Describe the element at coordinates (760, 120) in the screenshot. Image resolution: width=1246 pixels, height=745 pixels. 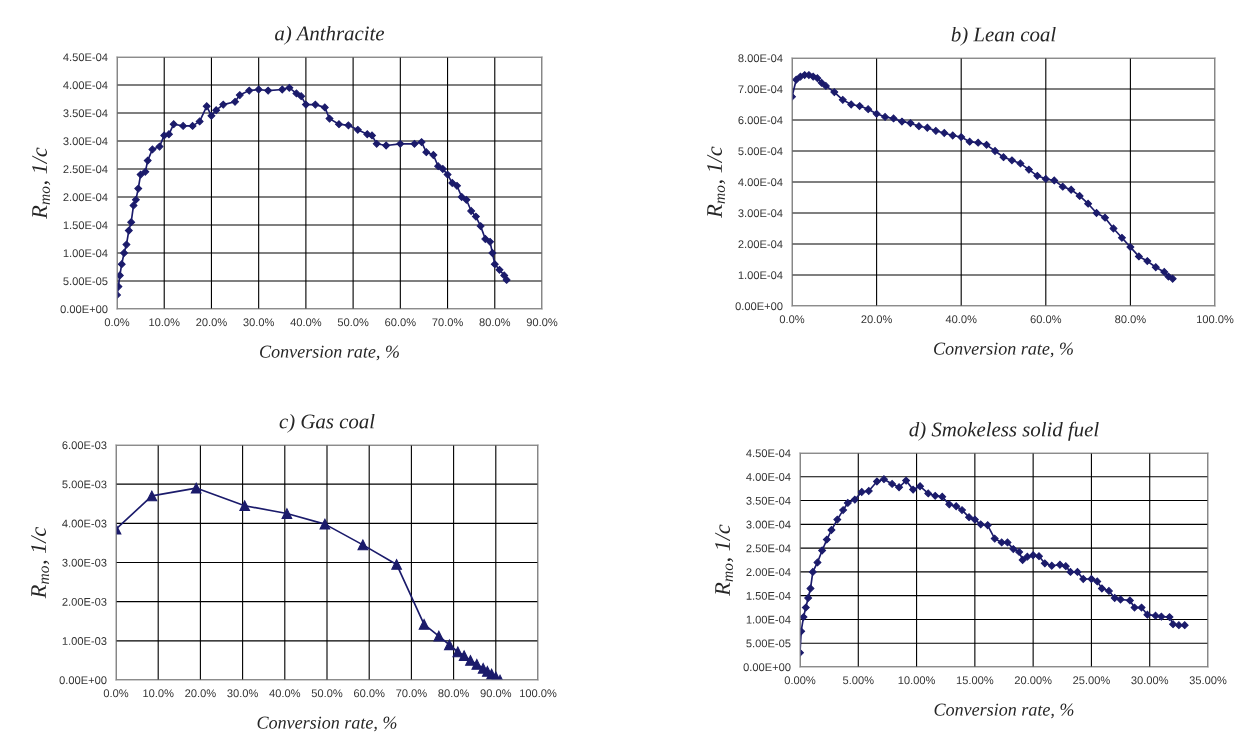
I see `y-tick-label: 6.00E-04` at that location.